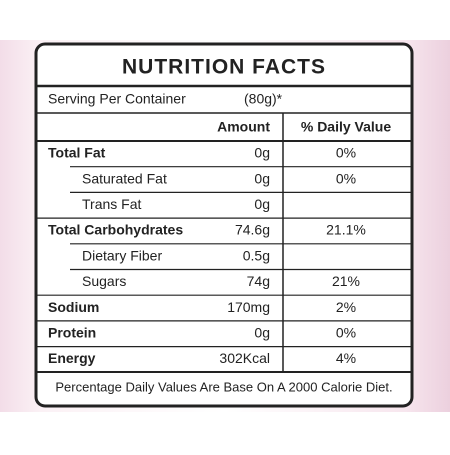 This screenshot has width=450, height=455. Describe the element at coordinates (243, 127) in the screenshot. I see `column-header: Amount` at that location.